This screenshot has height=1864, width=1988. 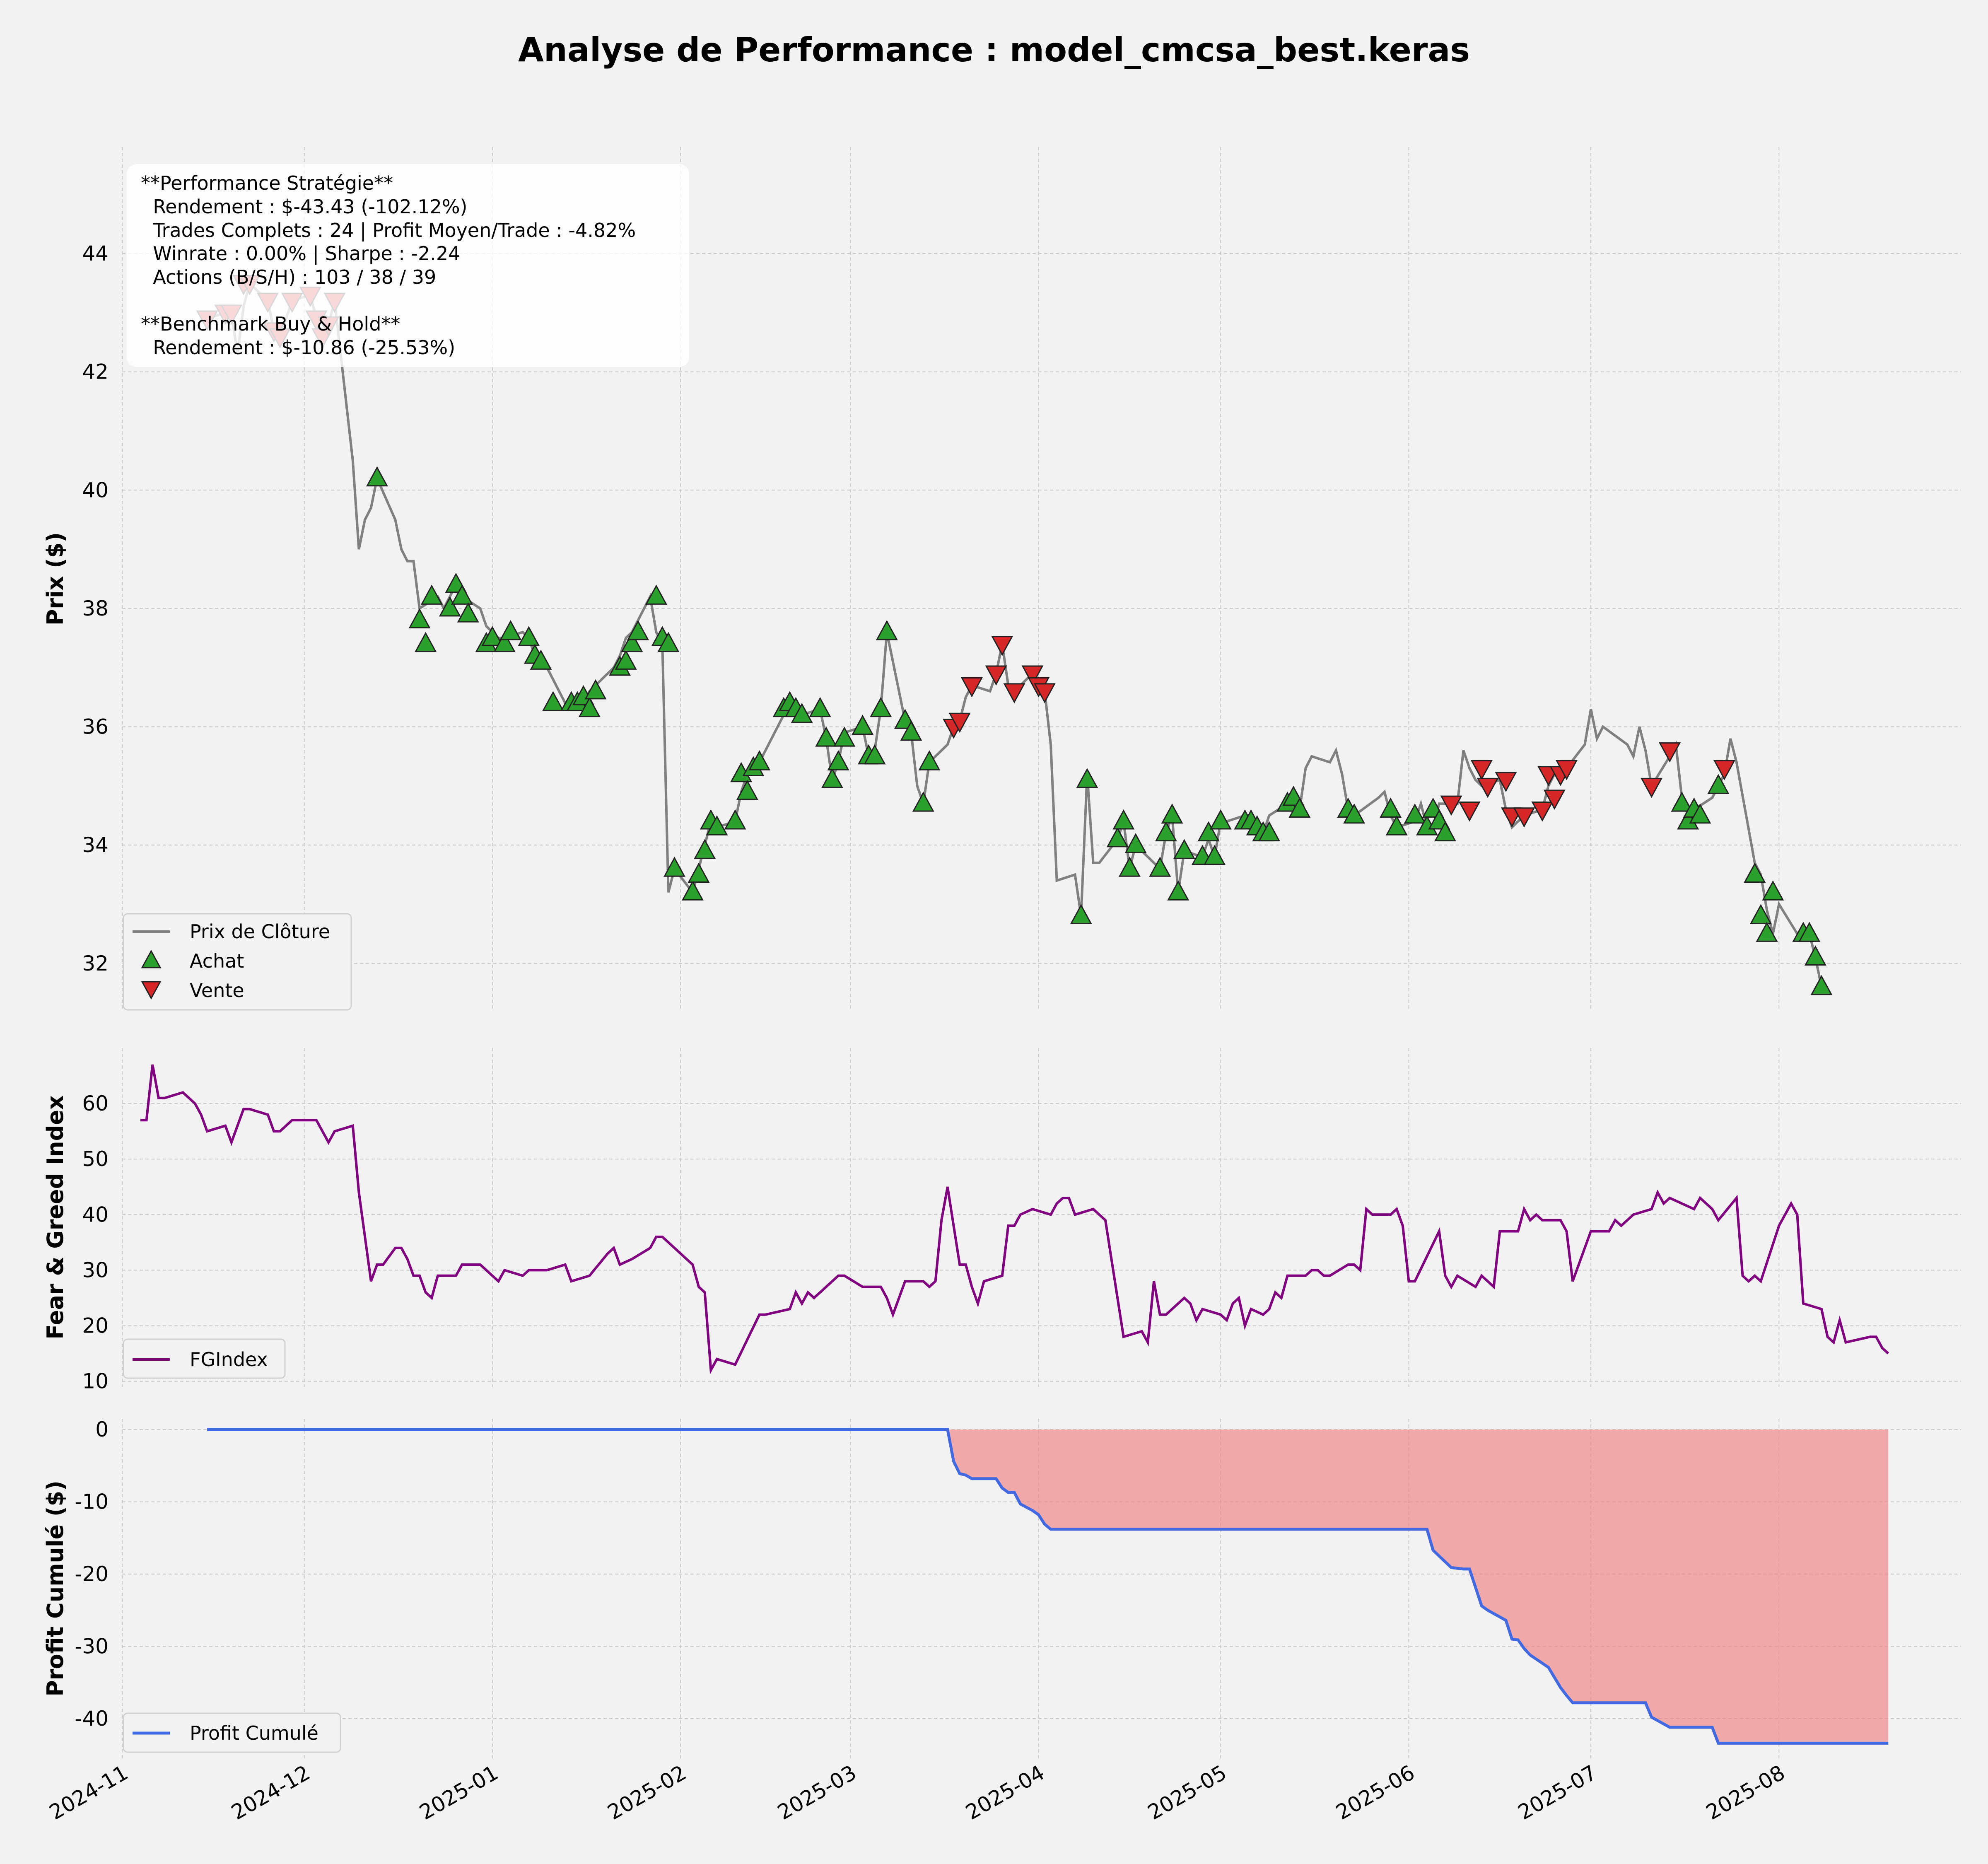 I want to click on y-tick-label: 10, so click(x=95, y=1381).